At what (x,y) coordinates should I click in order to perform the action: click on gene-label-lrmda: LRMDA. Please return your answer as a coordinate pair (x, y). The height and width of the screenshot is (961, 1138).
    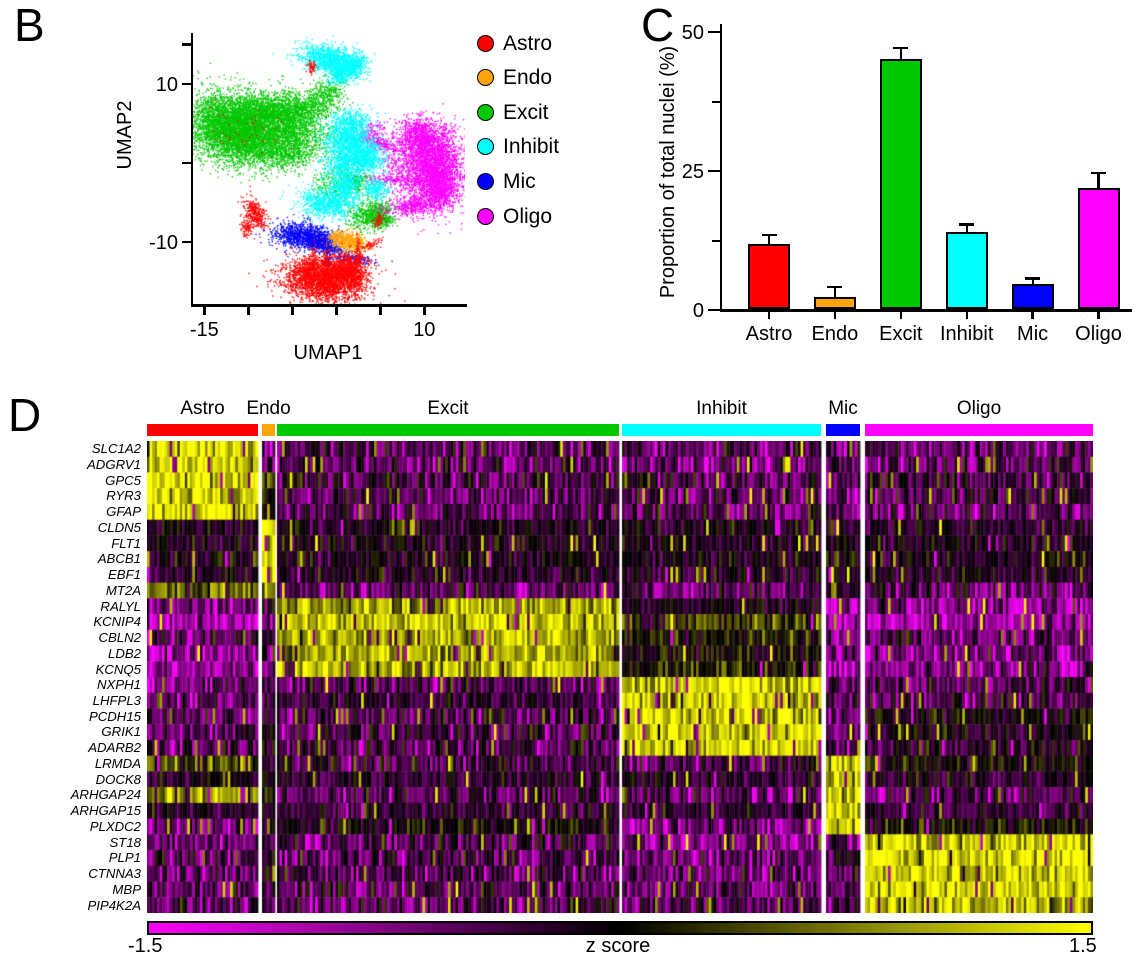
    Looking at the image, I should click on (117, 763).